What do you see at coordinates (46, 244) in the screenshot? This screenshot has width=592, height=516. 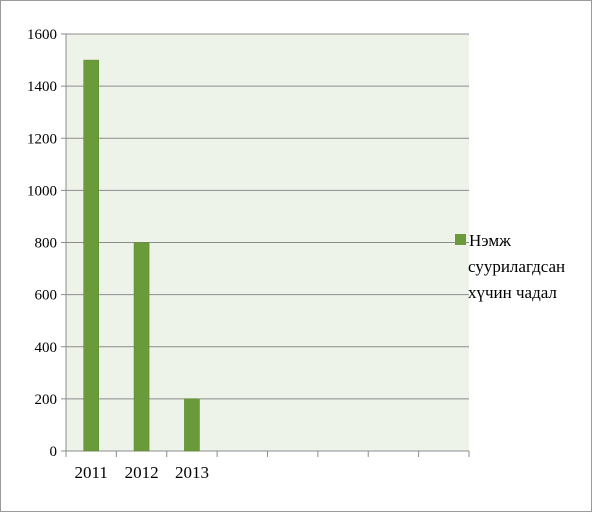 I see `y-tick-label: 800` at bounding box center [46, 244].